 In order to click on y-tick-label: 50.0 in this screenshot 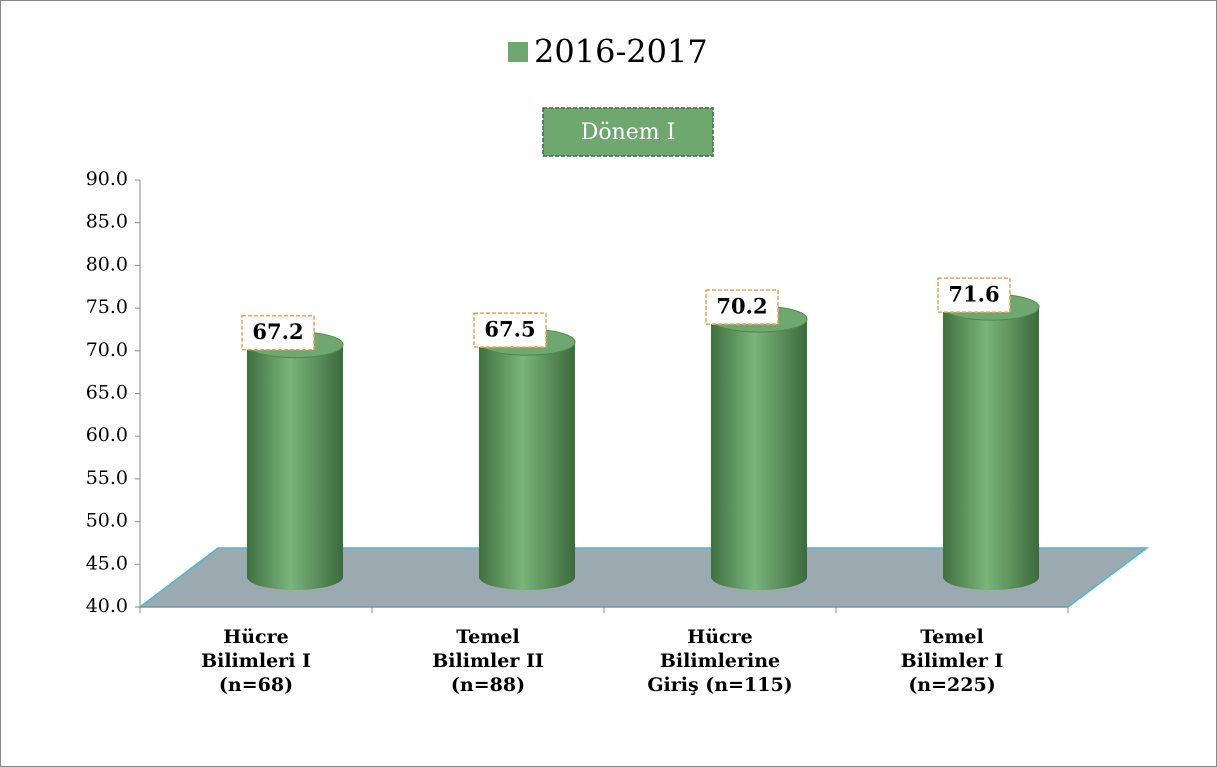, I will do `click(107, 521)`.